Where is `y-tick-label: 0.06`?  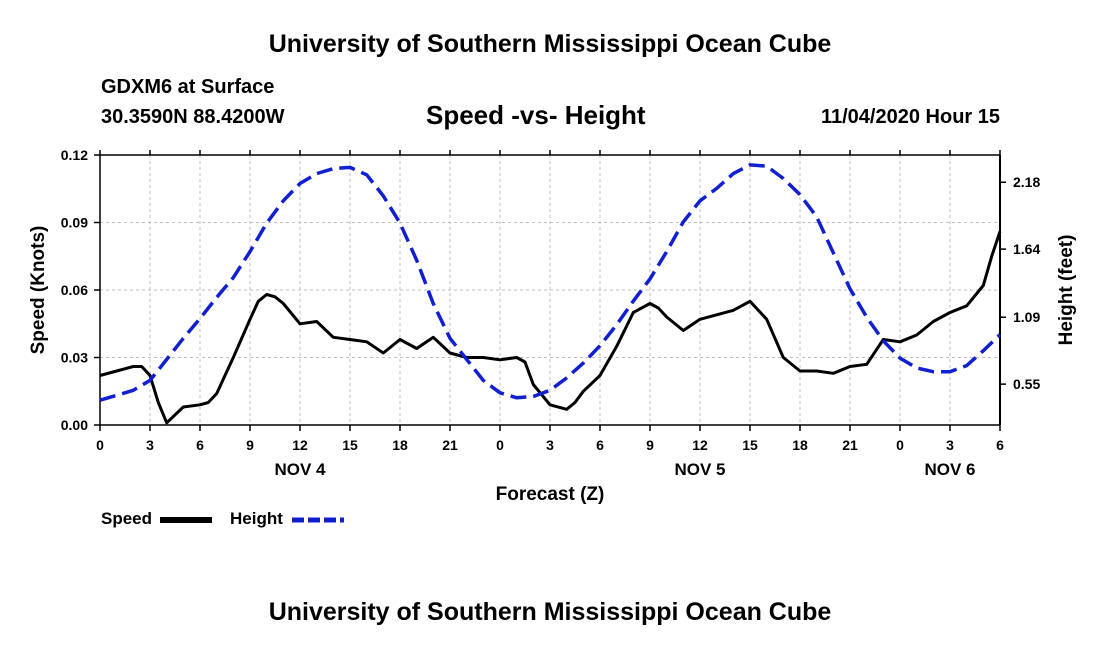 y-tick-label: 0.06 is located at coordinates (74, 290).